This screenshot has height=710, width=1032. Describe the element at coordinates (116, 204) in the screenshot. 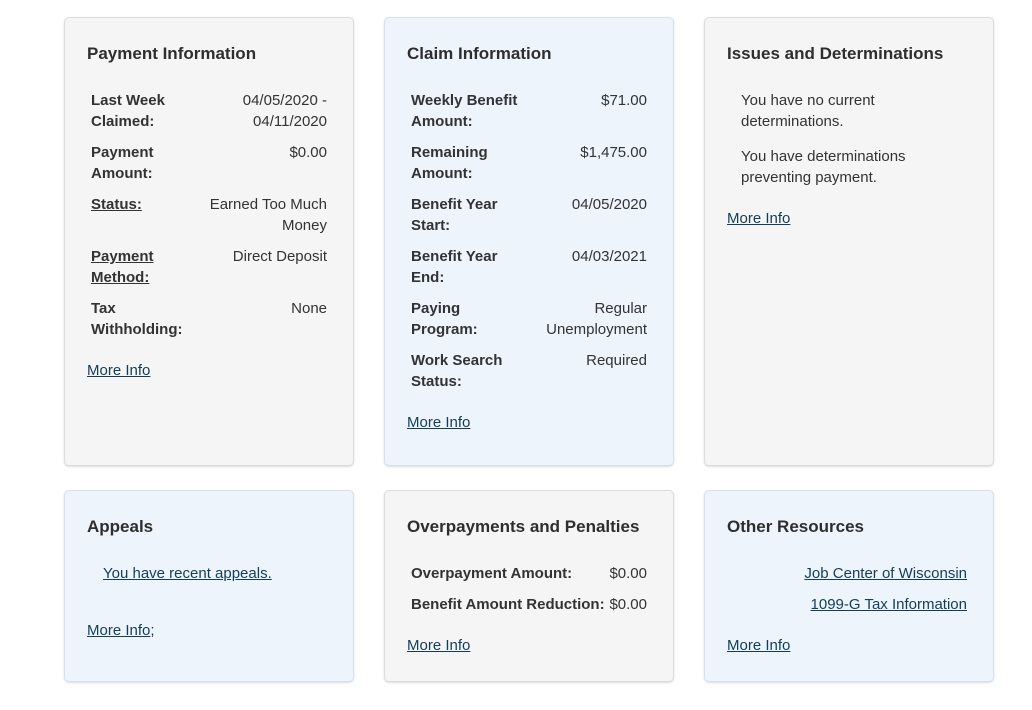

I see `status-link: Status:` at that location.